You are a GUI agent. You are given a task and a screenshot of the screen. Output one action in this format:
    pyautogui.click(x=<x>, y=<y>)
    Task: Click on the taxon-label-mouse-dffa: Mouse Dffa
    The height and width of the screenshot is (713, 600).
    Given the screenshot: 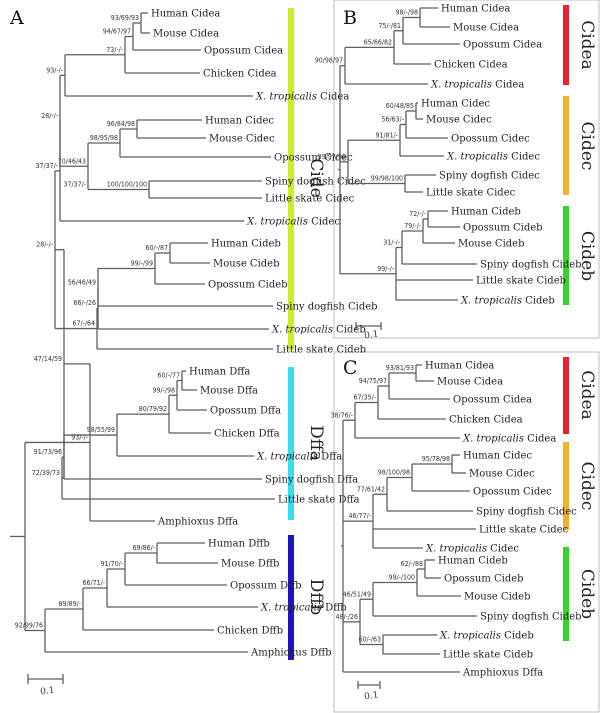 What is the action you would take?
    pyautogui.click(x=229, y=391)
    